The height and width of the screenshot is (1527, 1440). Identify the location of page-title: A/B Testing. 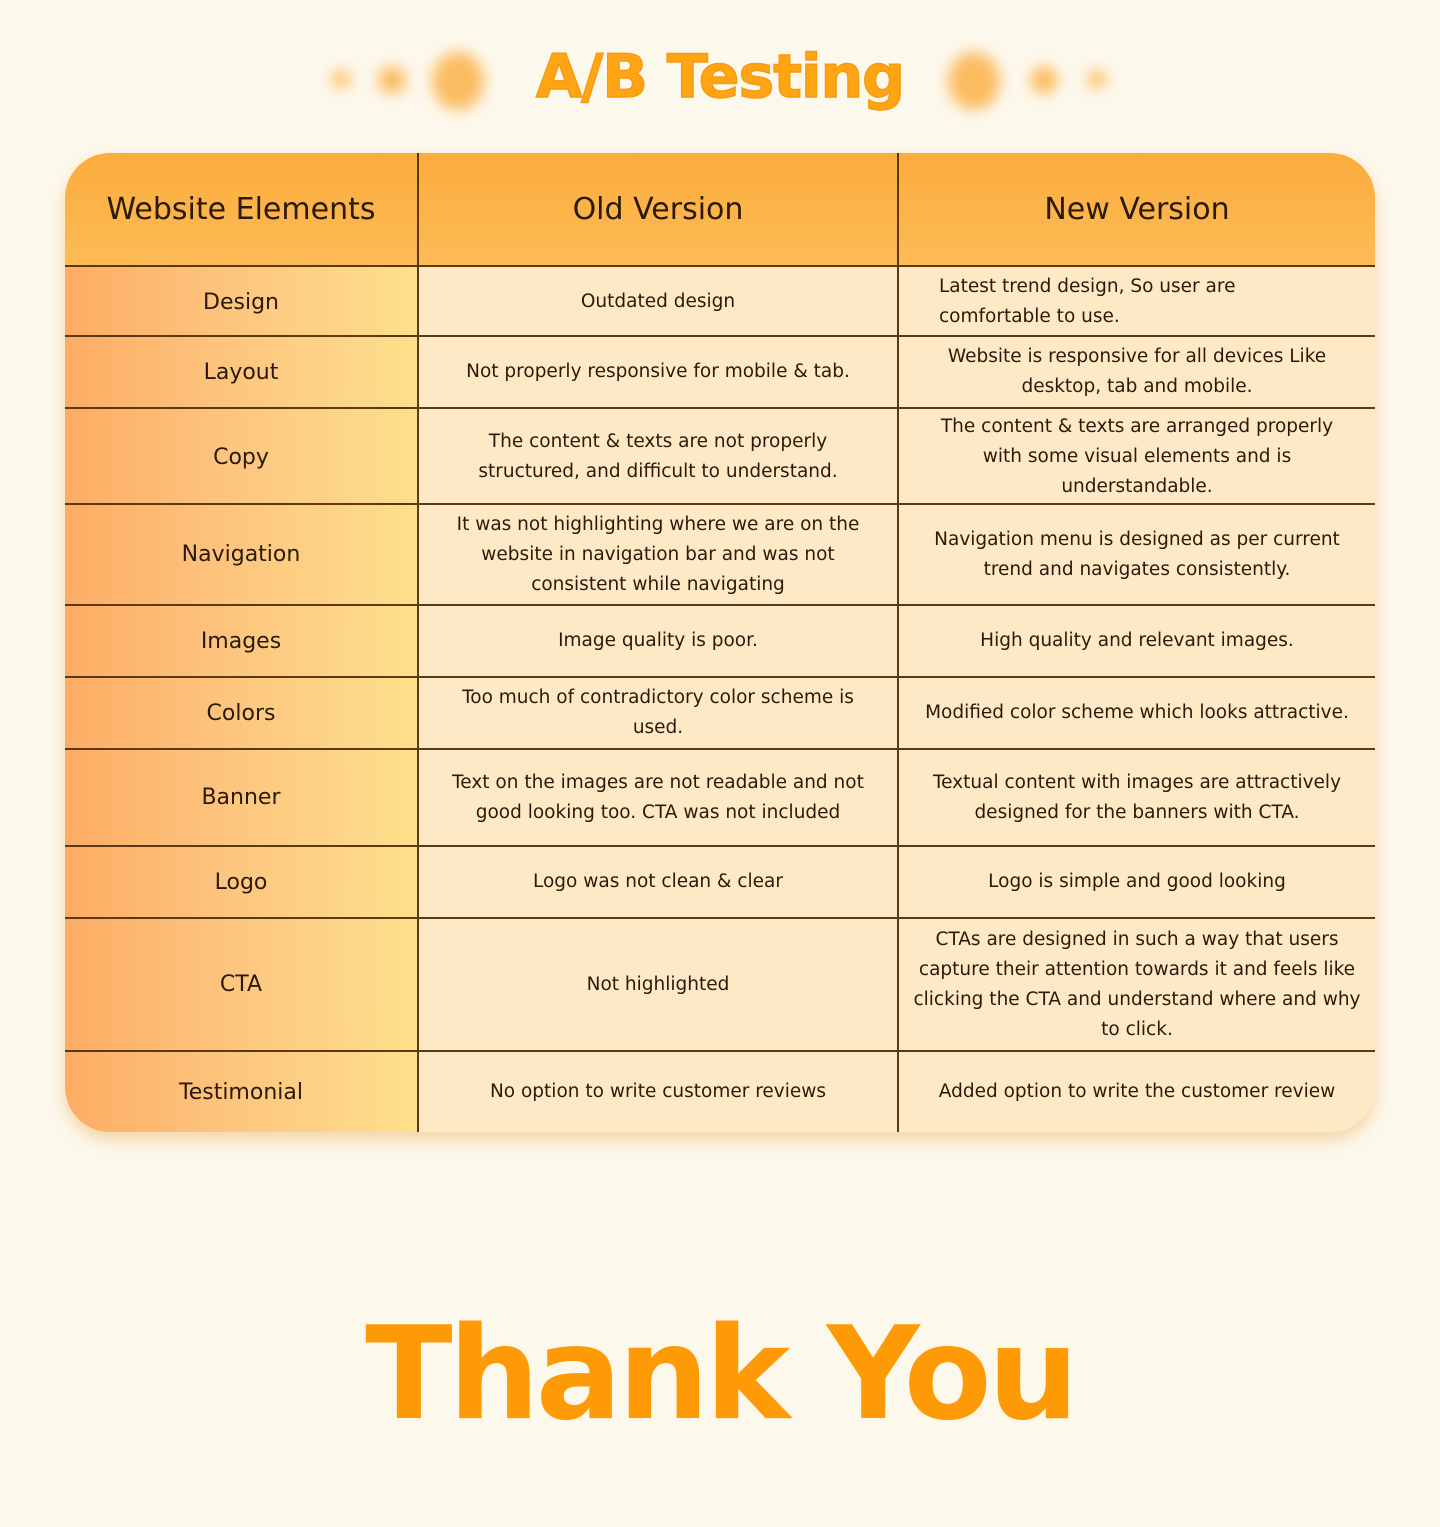
(720, 77).